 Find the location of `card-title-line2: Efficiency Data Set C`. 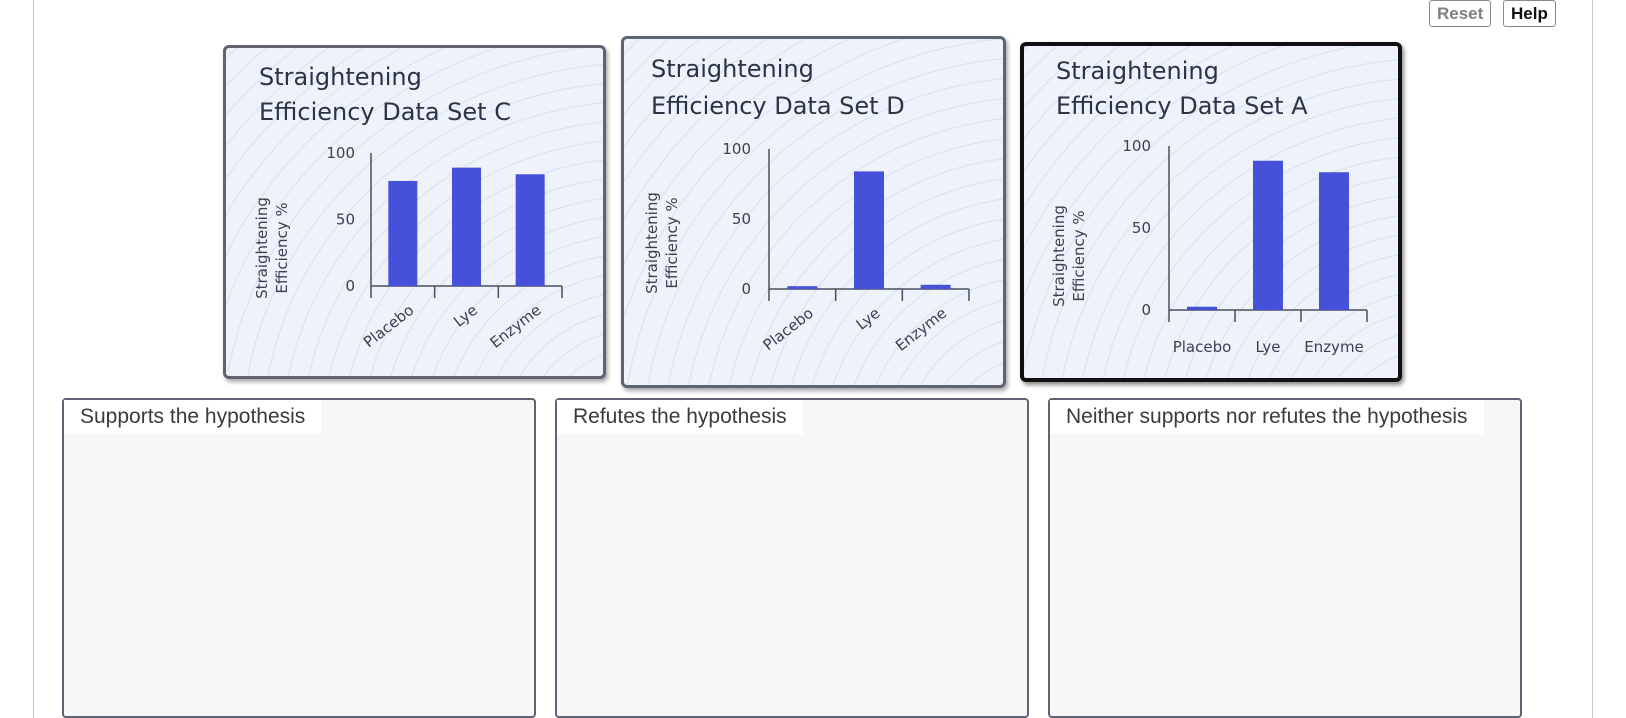

card-title-line2: Efficiency Data Set C is located at coordinates (385, 112).